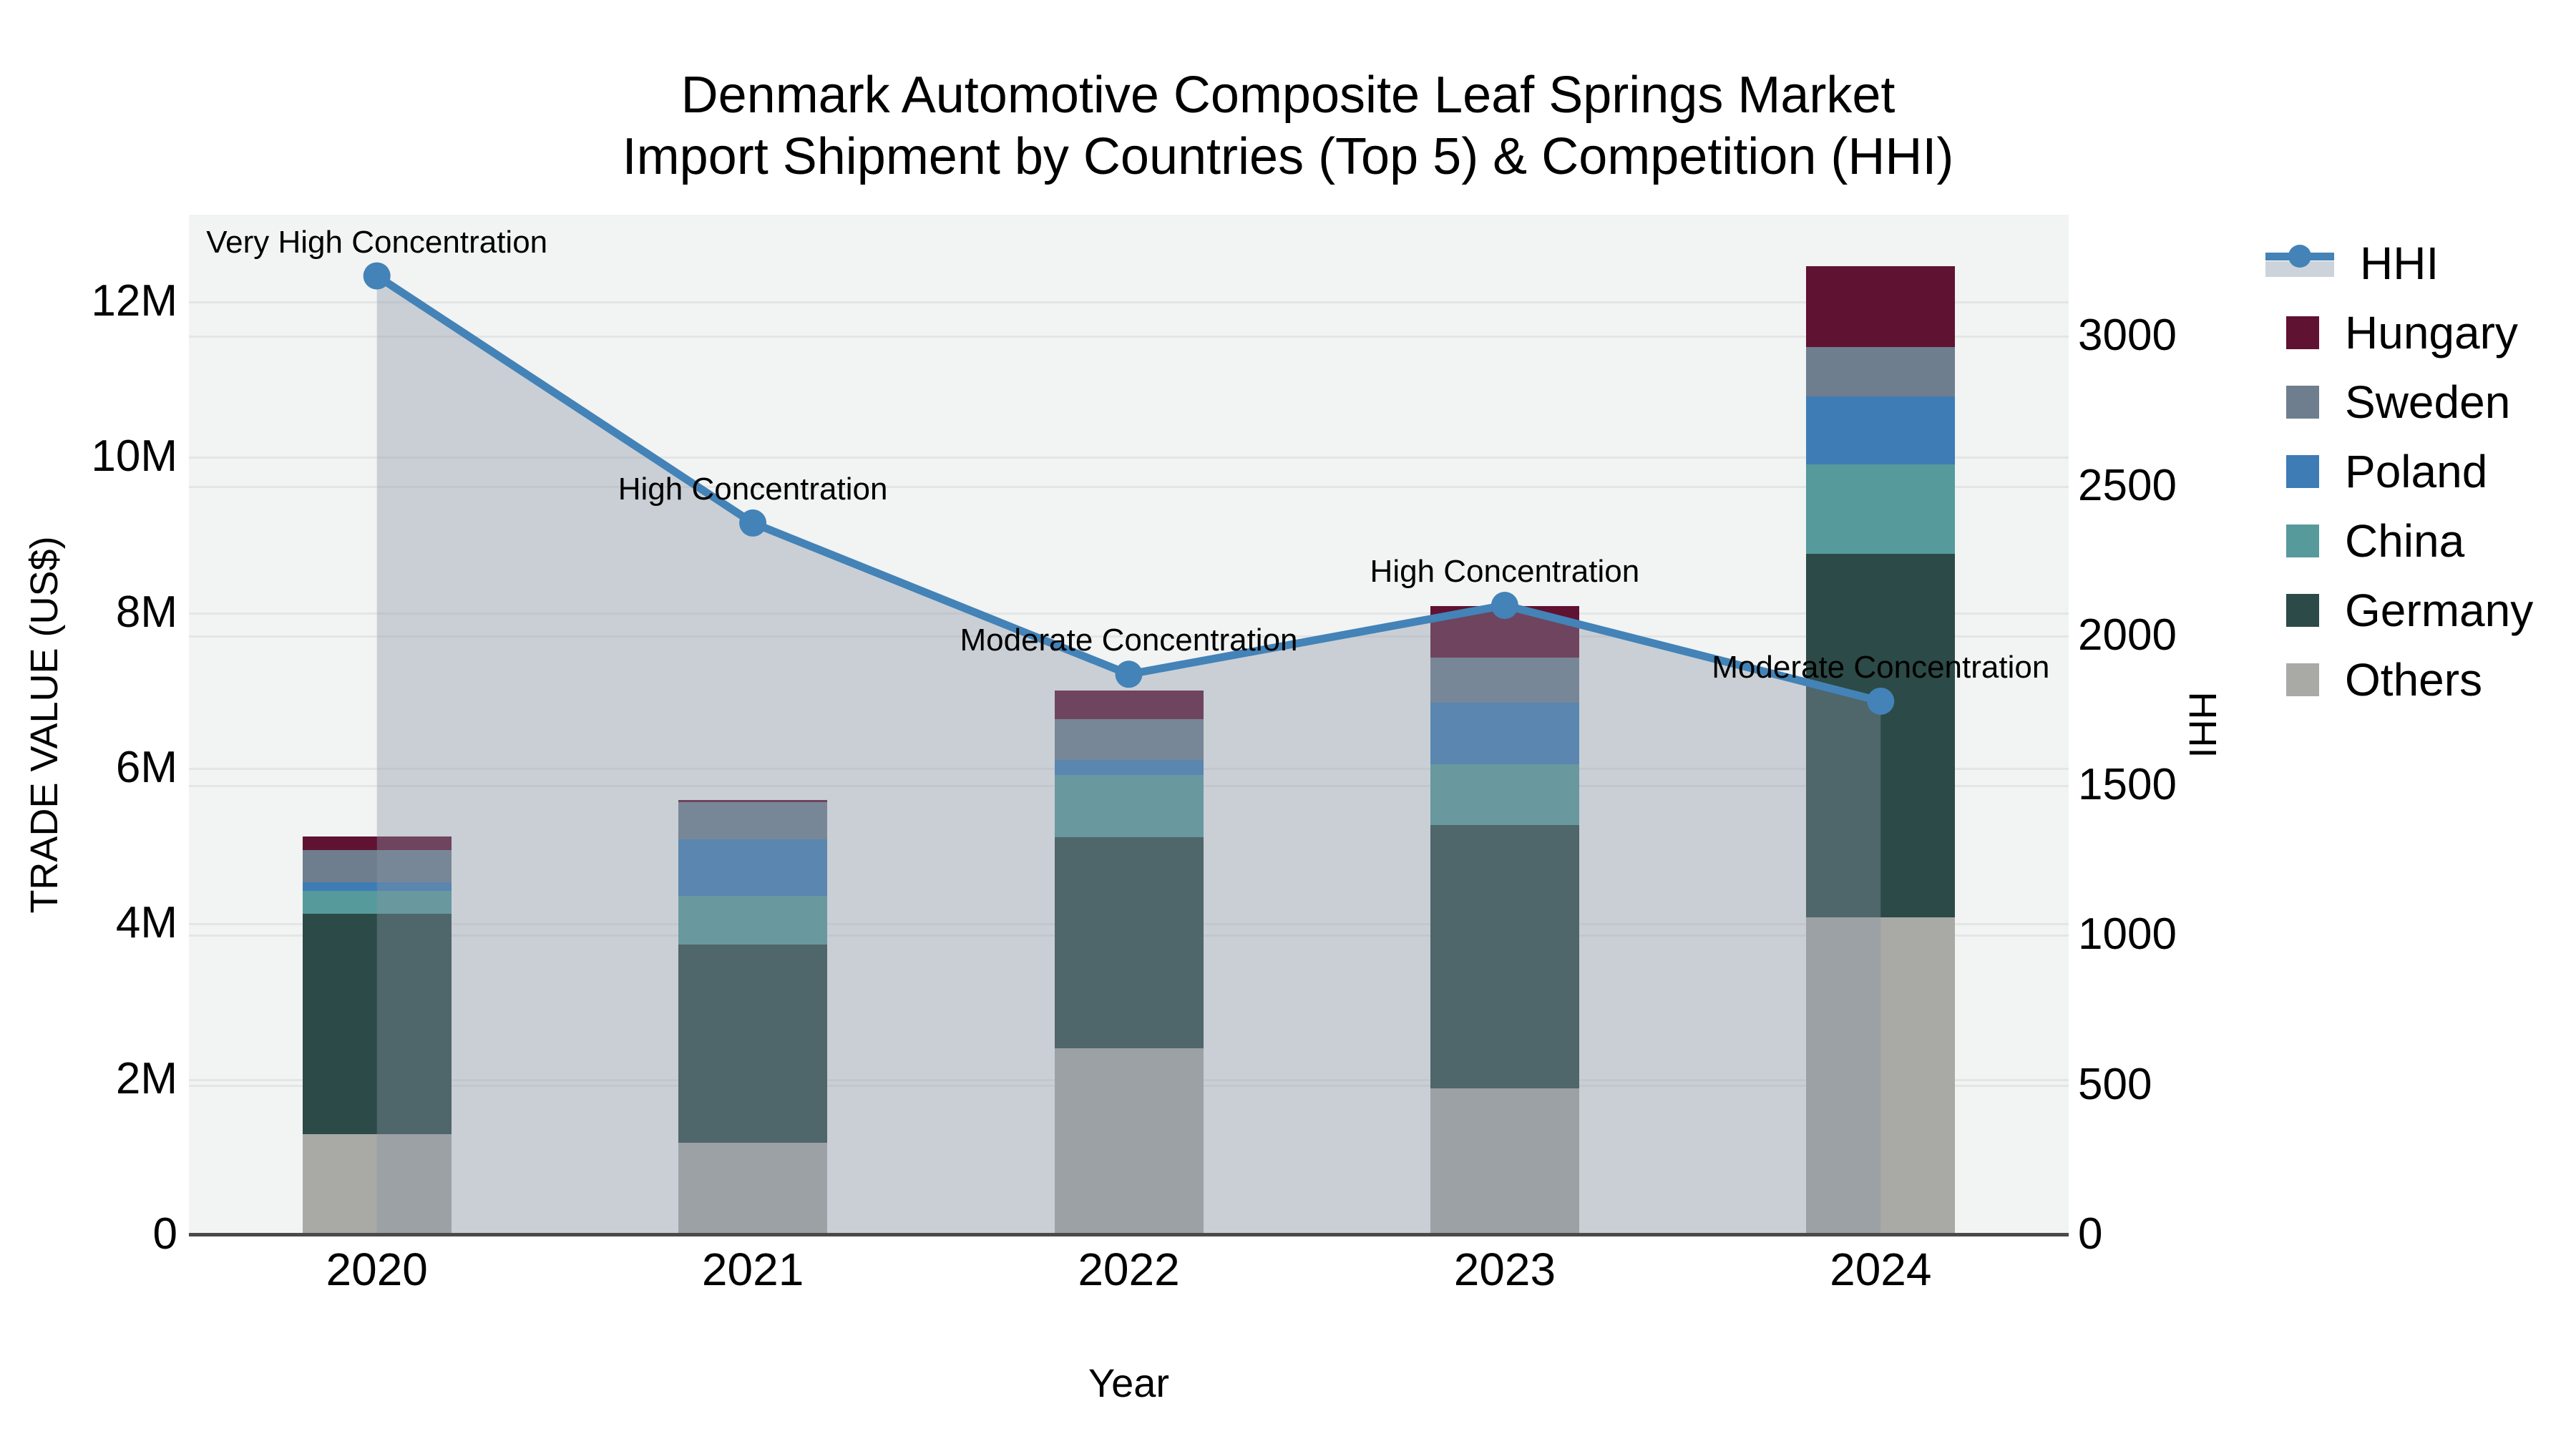  Describe the element at coordinates (1504, 794) in the screenshot. I see `bar-2023-china` at that location.